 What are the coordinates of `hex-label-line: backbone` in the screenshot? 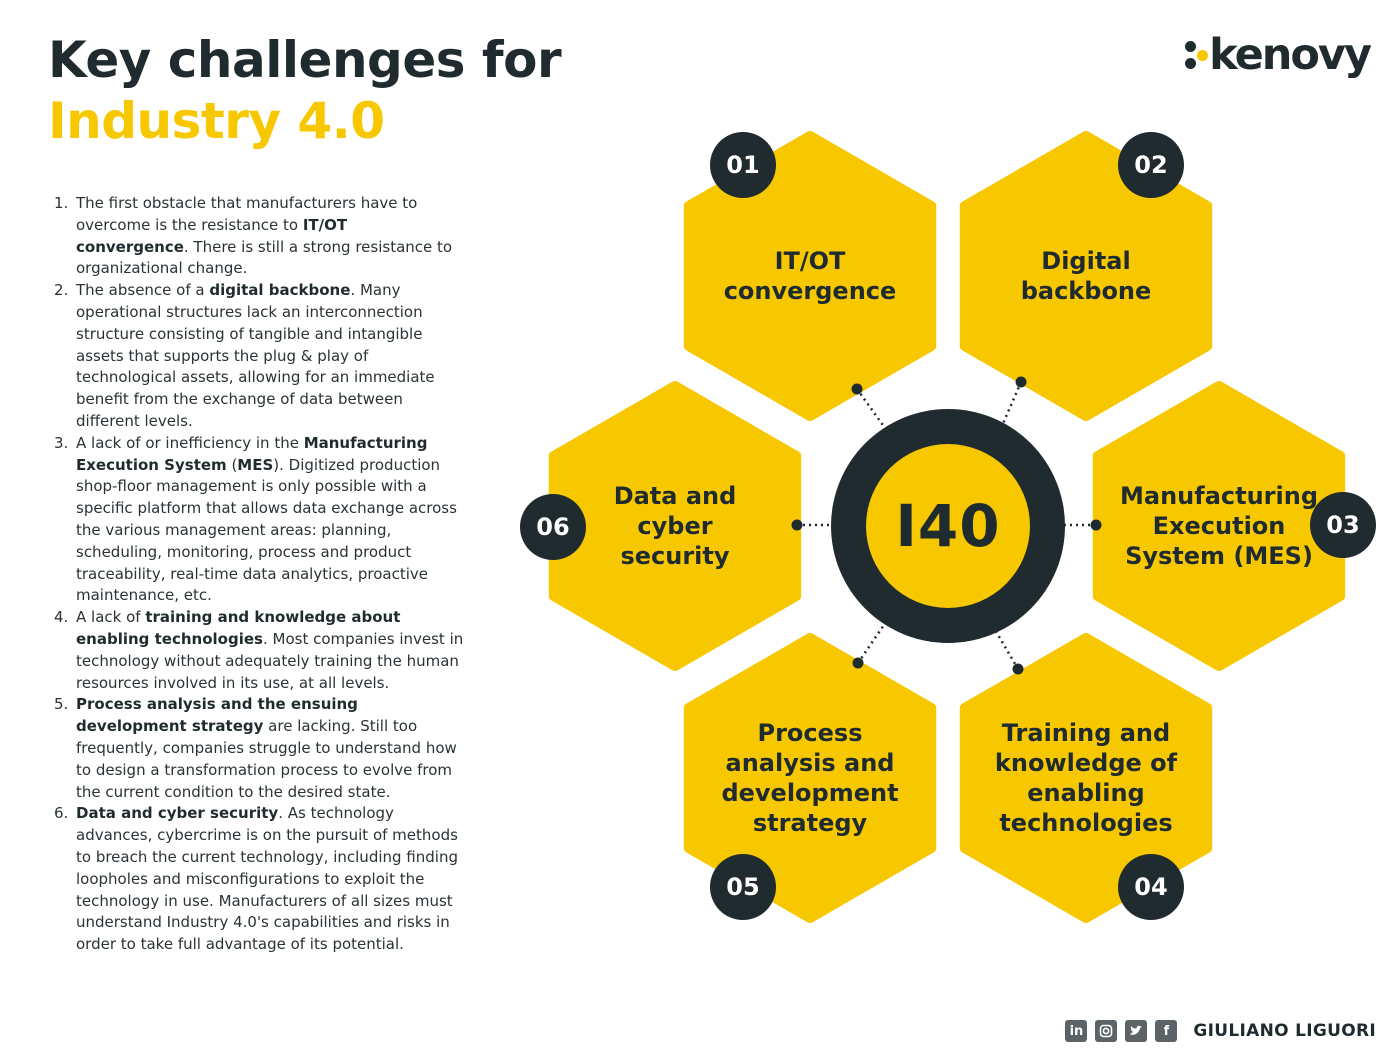 It's located at (1086, 291).